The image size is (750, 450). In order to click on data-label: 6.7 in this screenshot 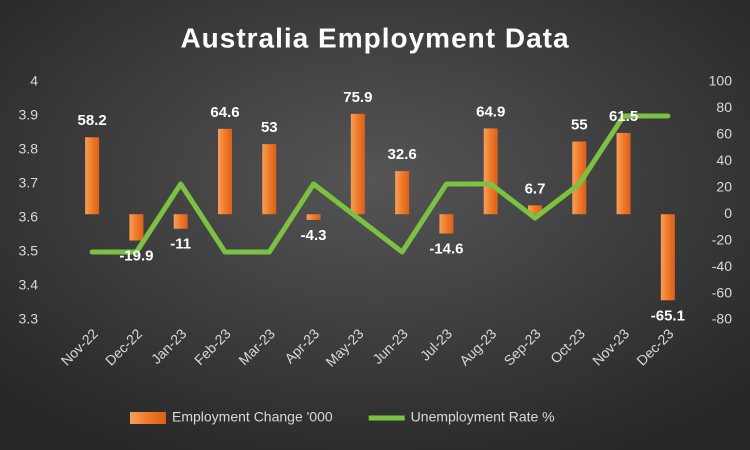, I will do `click(535, 188)`.